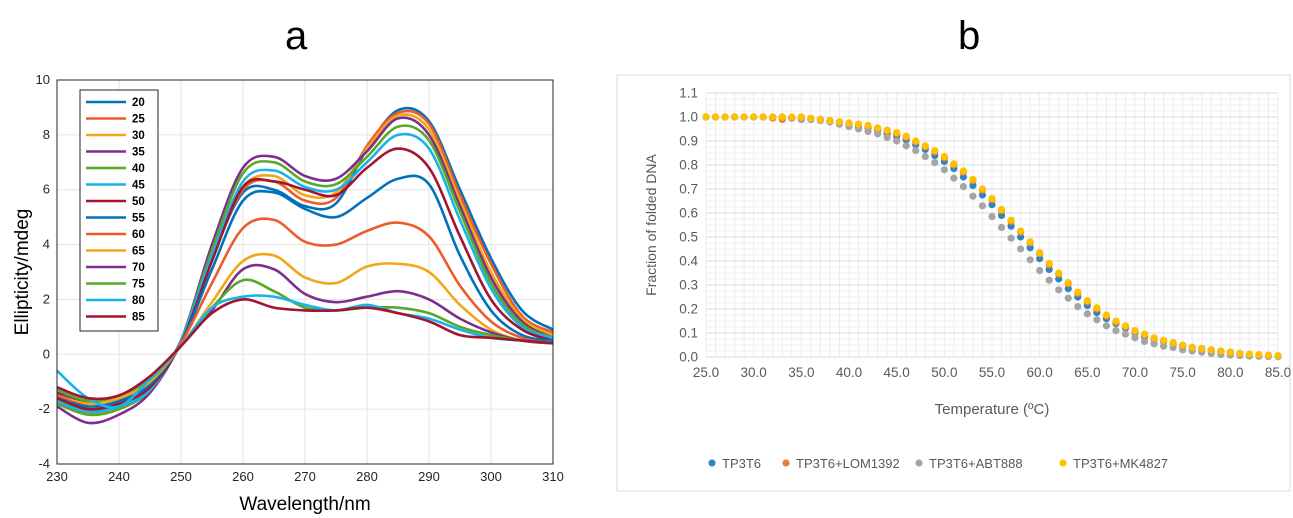 The width and height of the screenshot is (1293, 518). I want to click on x-tick-label: 260, so click(243, 476).